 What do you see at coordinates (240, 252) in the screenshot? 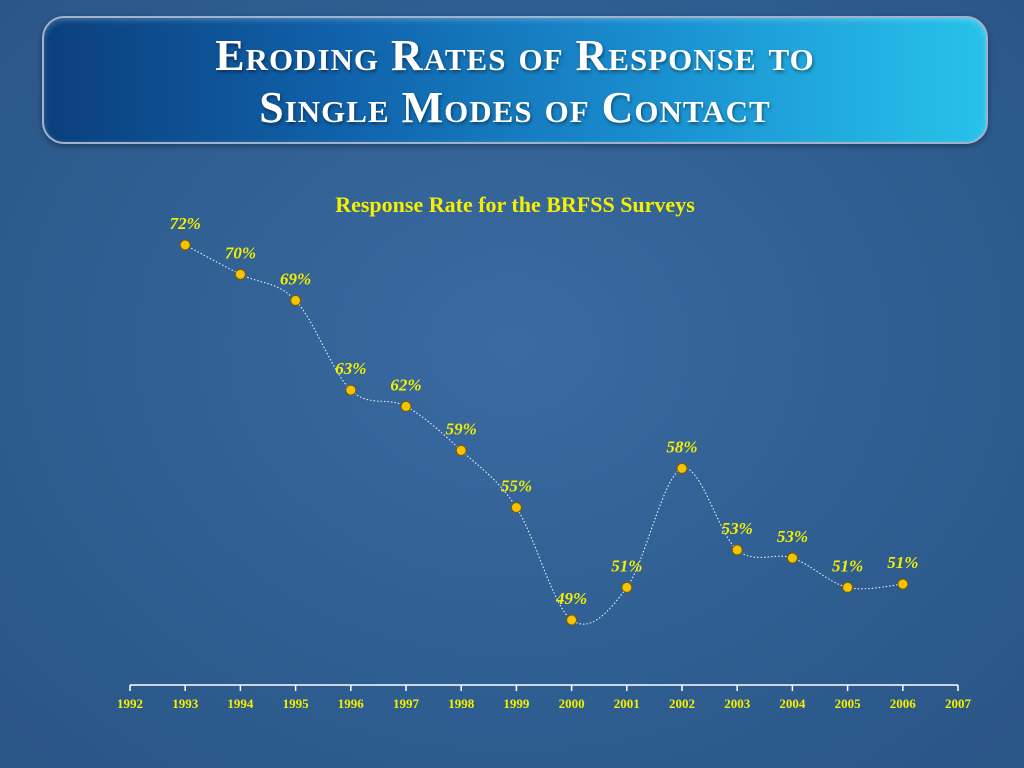
I see `data-label: 70%` at bounding box center [240, 252].